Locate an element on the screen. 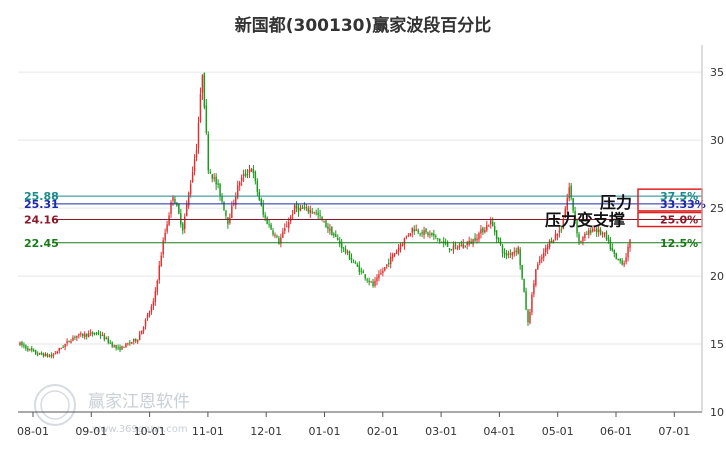 The height and width of the screenshot is (450, 726). y-tick-label: 10 is located at coordinates (717, 412).